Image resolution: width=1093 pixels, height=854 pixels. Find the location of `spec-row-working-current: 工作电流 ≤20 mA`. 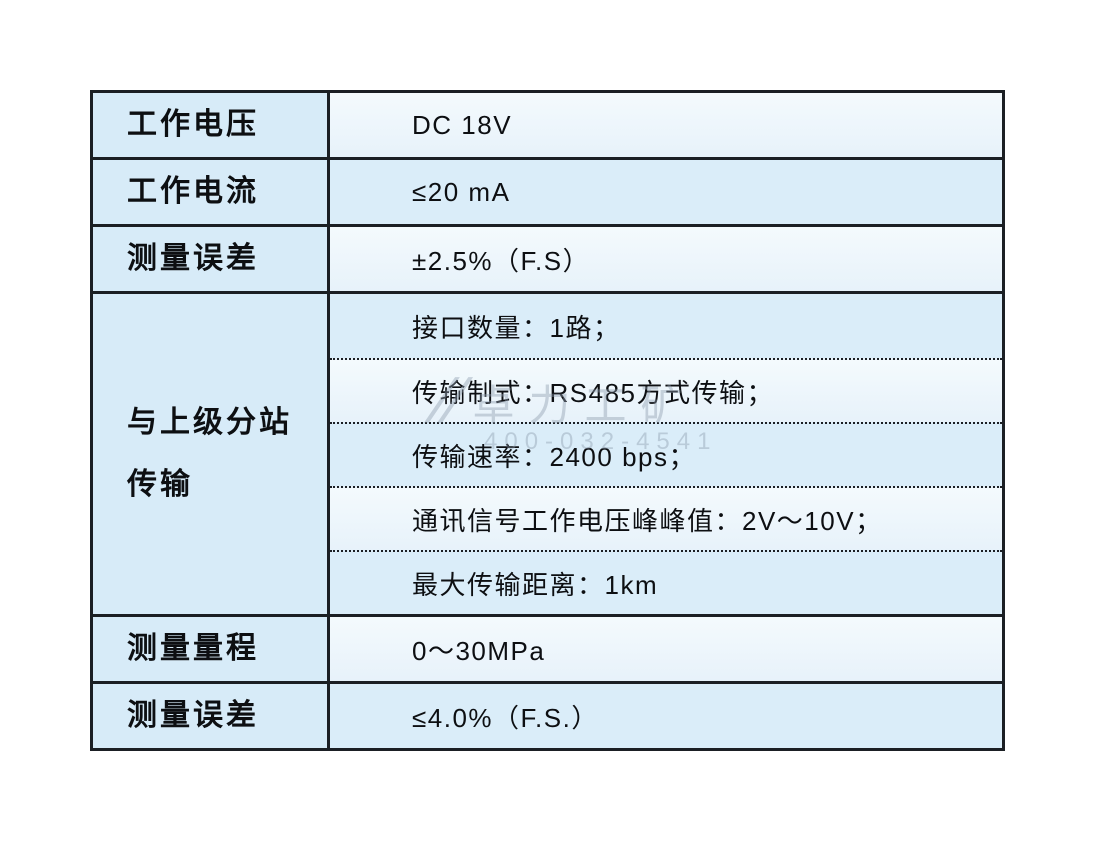

spec-row-working-current: 工作电流 ≤20 mA is located at coordinates (547, 190).